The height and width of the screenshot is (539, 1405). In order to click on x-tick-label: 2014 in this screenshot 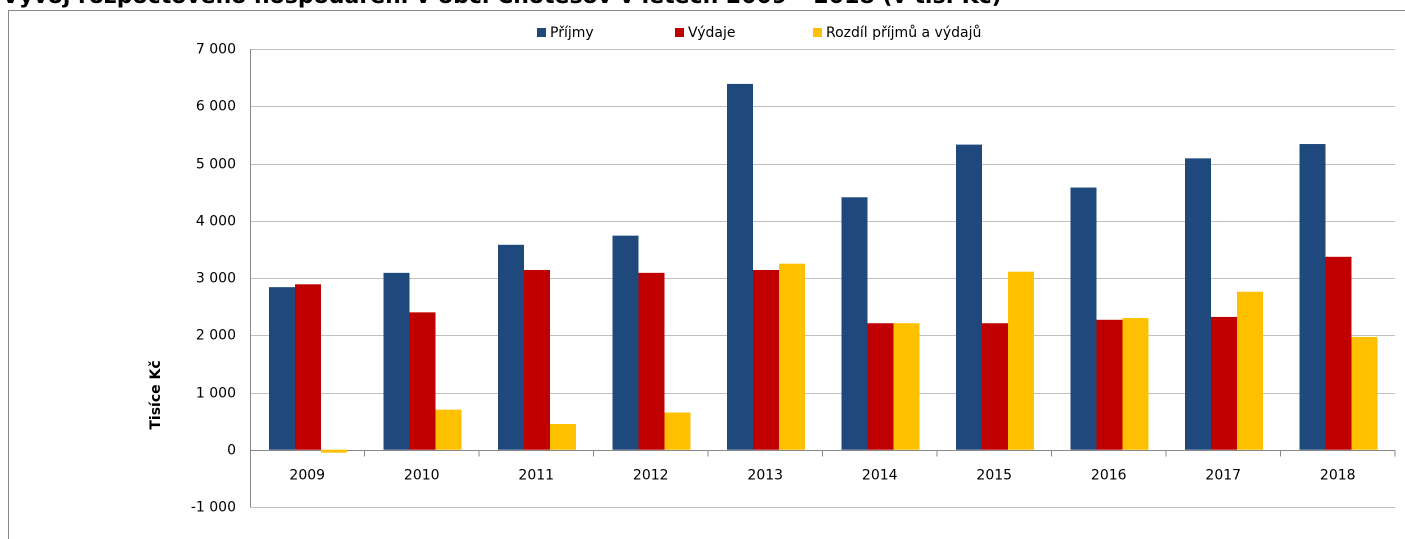, I will do `click(880, 476)`.